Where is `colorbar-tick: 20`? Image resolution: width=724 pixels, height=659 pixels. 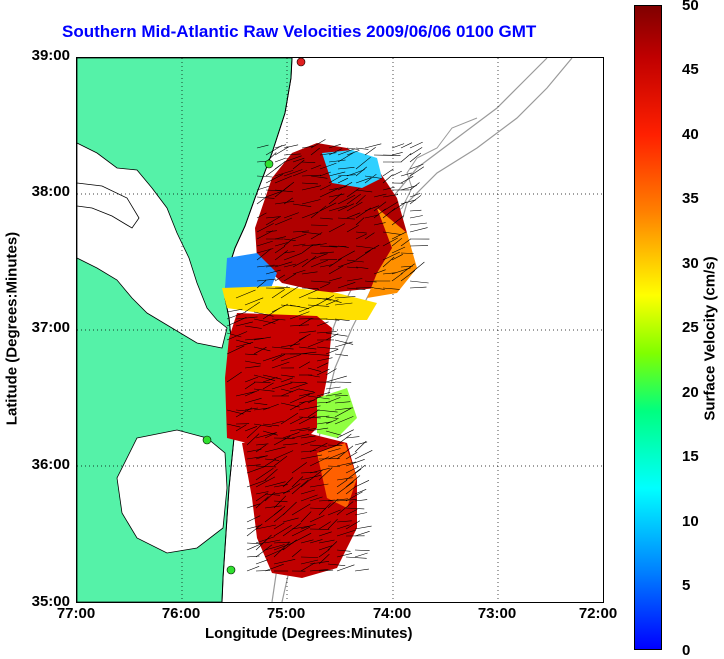 colorbar-tick: 20 is located at coordinates (690, 392).